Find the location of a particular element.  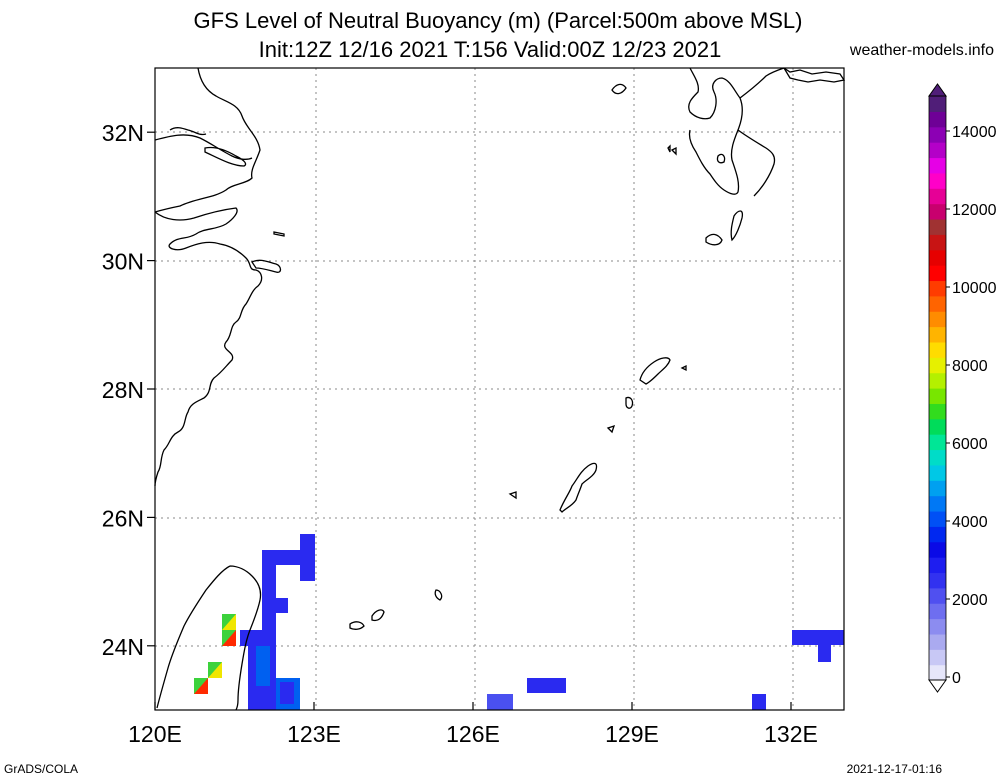

site-credit: weather-models.info is located at coordinates (921, 50).